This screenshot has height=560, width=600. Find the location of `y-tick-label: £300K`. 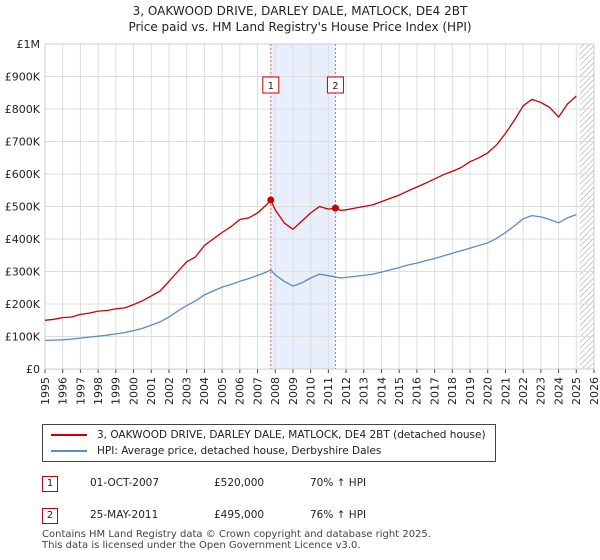

y-tick-label: £300K is located at coordinates (23, 272).